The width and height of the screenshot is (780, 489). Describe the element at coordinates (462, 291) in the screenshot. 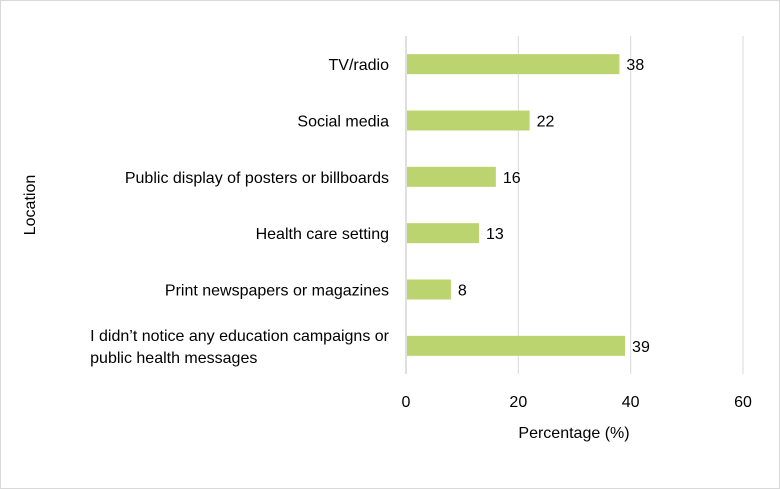

I see `data-label: 8` at that location.